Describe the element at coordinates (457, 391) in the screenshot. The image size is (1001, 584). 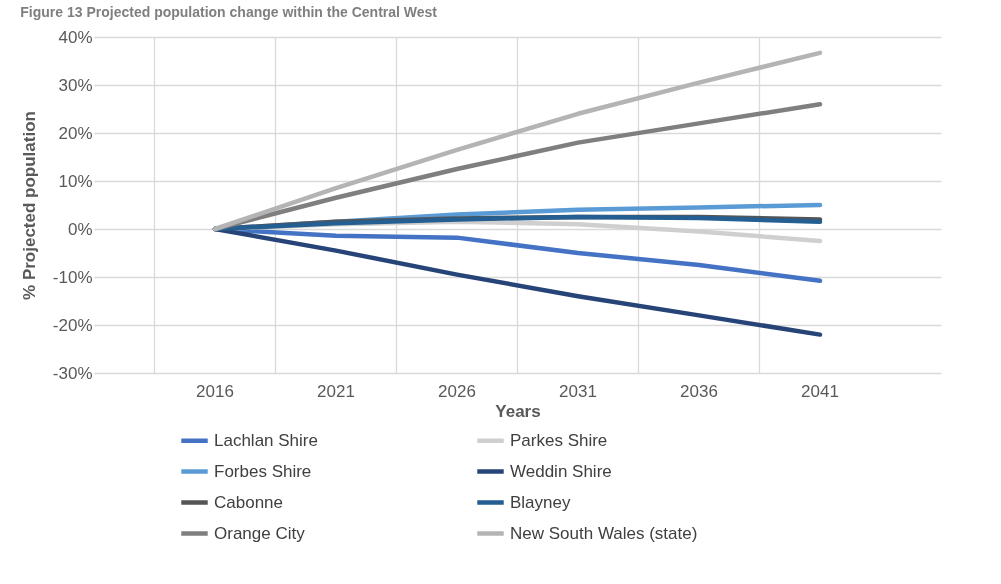
I see `x-tick-label: 2026` at that location.